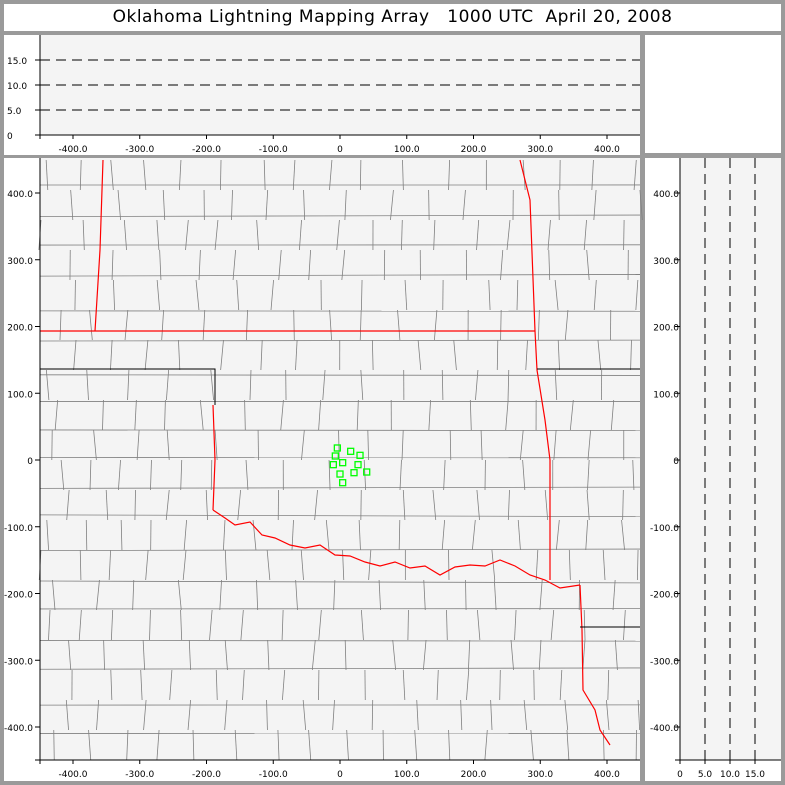  What do you see at coordinates (666, 395) in the screenshot?
I see `side-y-tick-label: 100.0` at bounding box center [666, 395].